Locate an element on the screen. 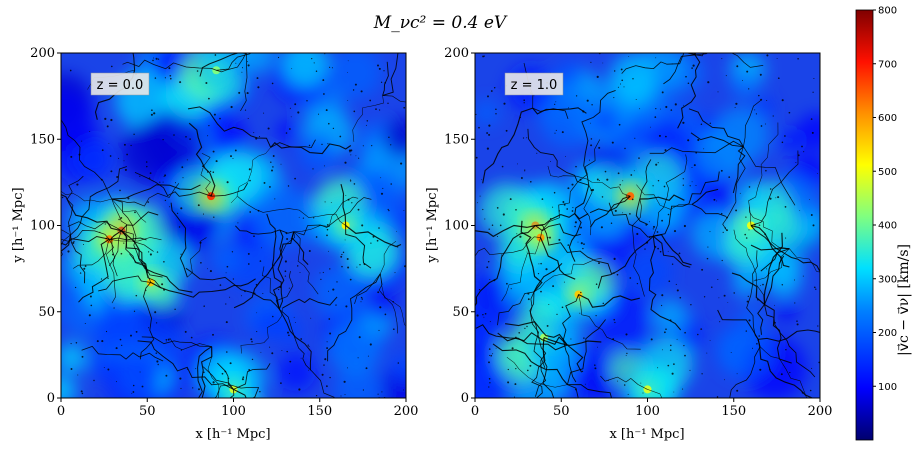  colorbar-label: |v⃗c − v⃗ν| [km/s] is located at coordinates (904, 300).